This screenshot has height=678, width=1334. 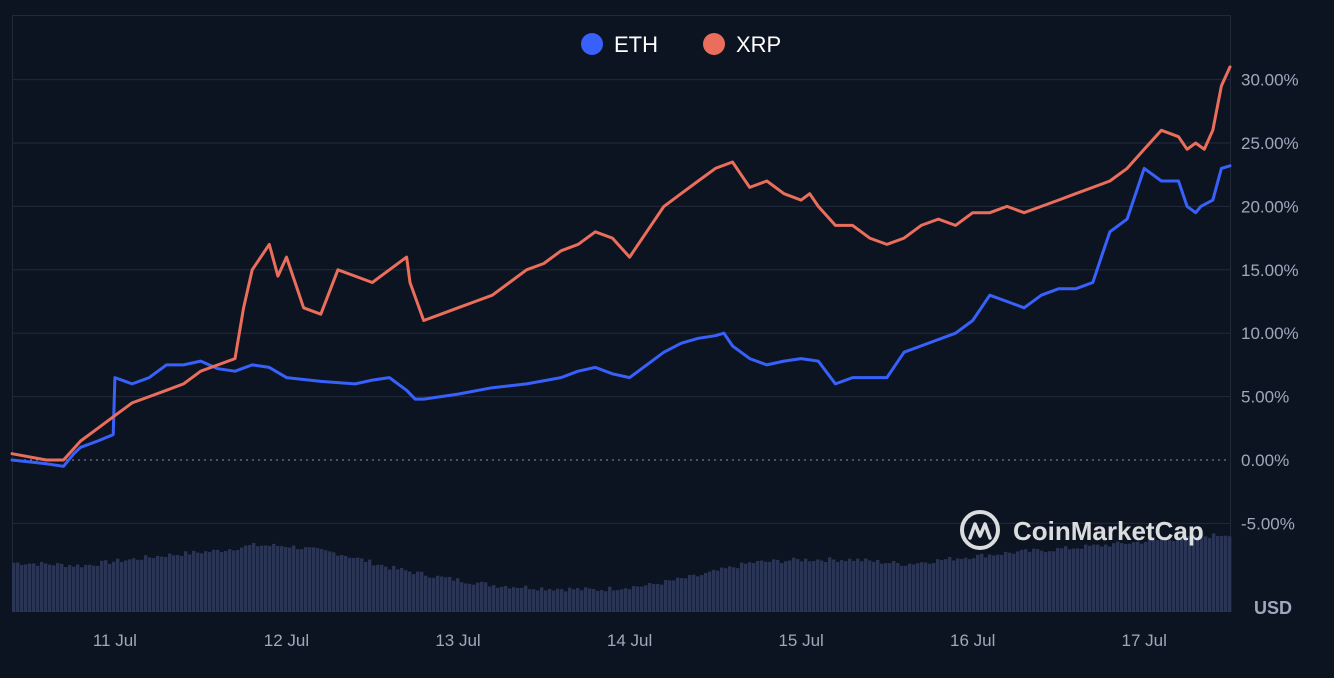 What do you see at coordinates (636, 44) in the screenshot?
I see `legend-label-eth: ETH` at bounding box center [636, 44].